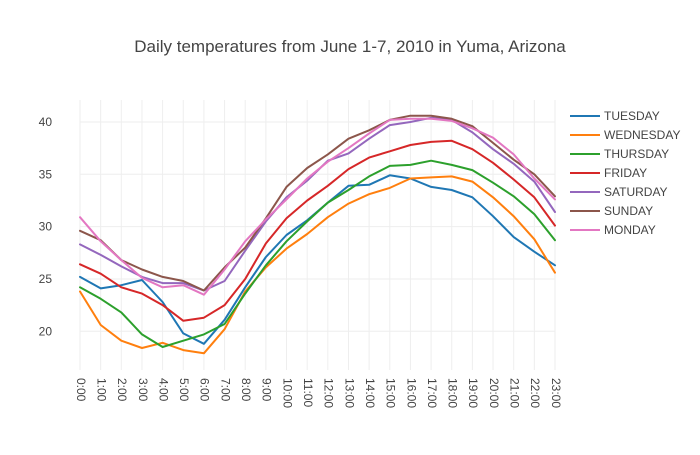  I want to click on x-tick-label: 12:00, so click(329, 393).